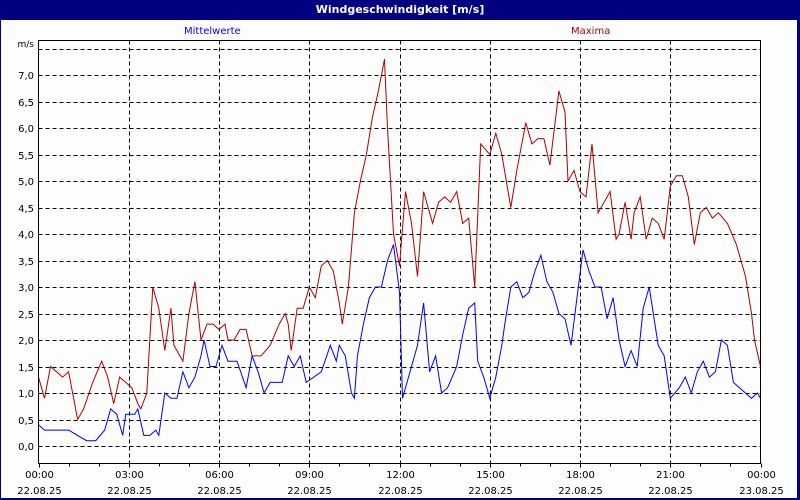 The height and width of the screenshot is (500, 800). I want to click on y-tick-label: 1,0, so click(26, 394).